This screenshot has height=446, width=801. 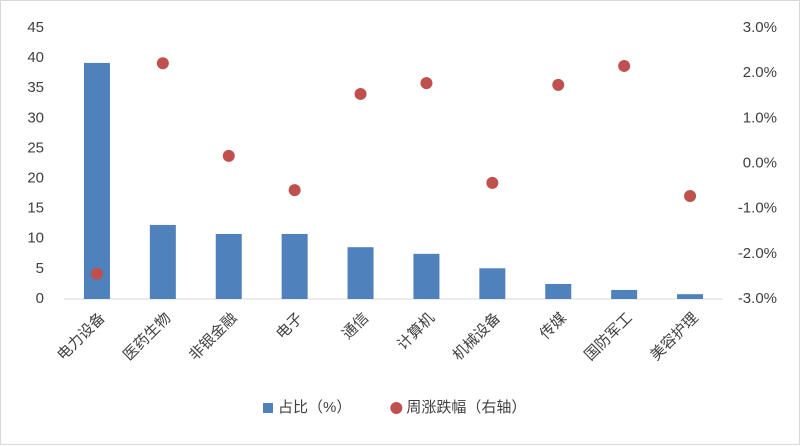 I want to click on y-tick-label: 40, so click(x=35, y=57).